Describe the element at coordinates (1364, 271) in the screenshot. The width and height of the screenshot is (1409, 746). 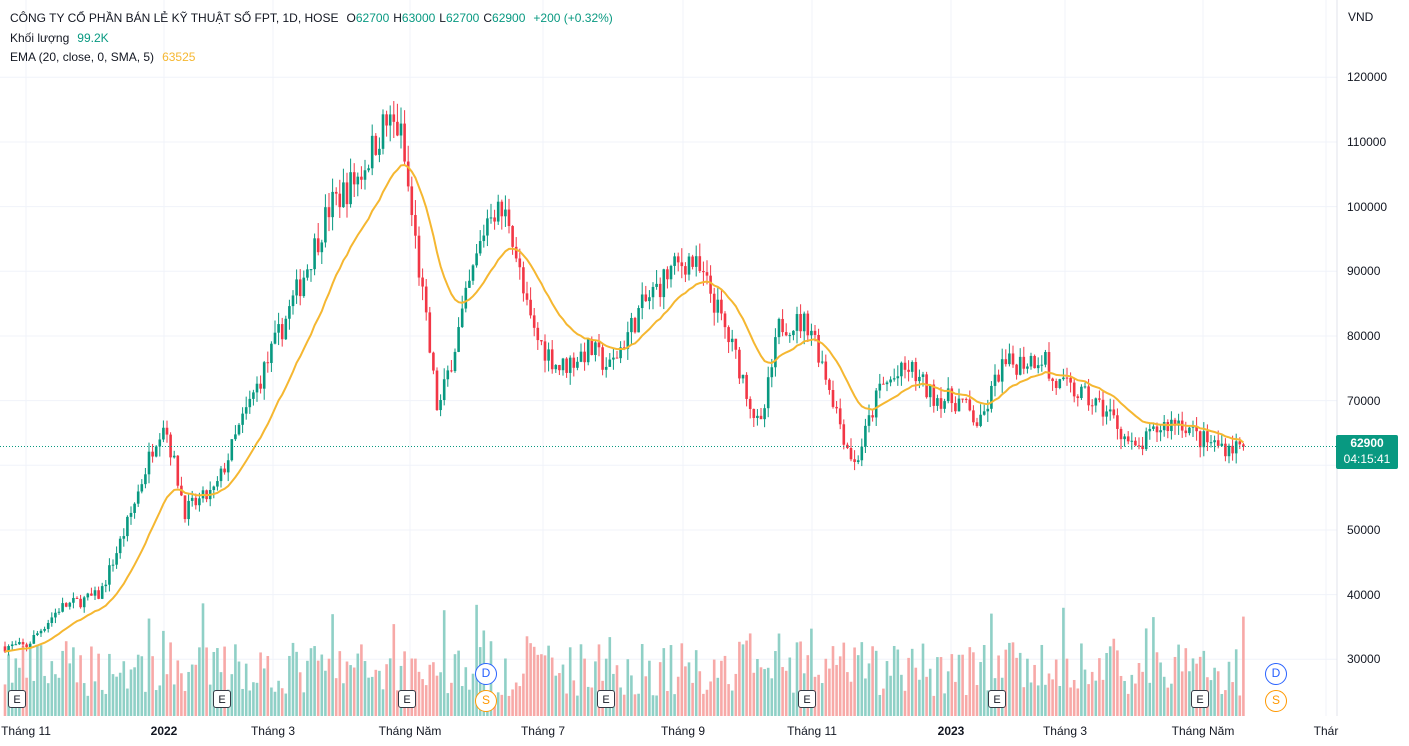
I see `price-axis-label: 90000` at that location.